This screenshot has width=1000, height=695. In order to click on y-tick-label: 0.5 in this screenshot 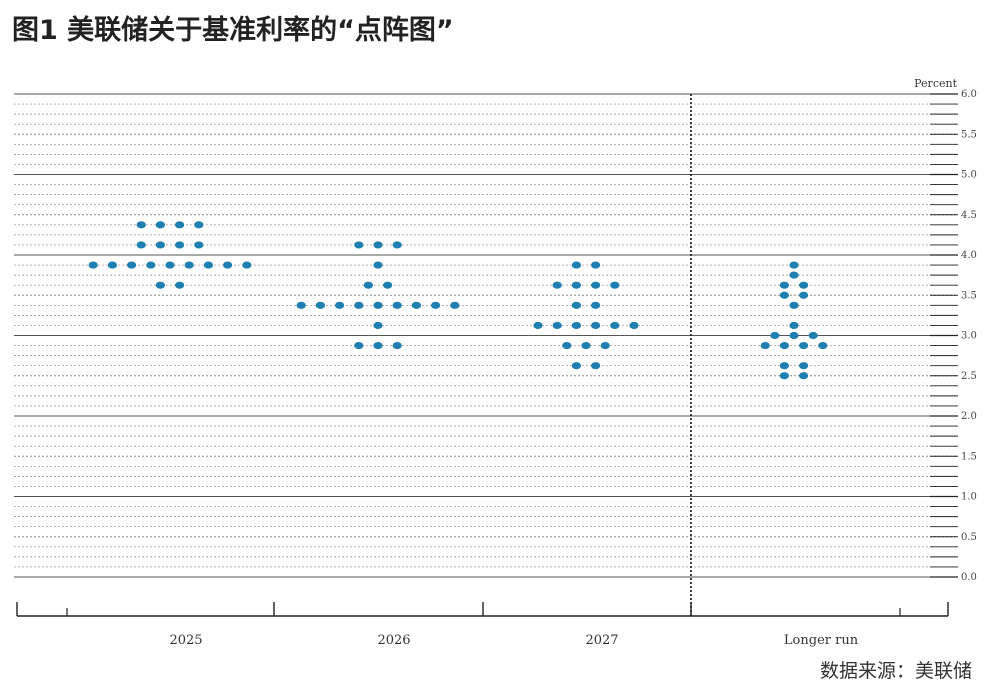, I will do `click(969, 537)`.